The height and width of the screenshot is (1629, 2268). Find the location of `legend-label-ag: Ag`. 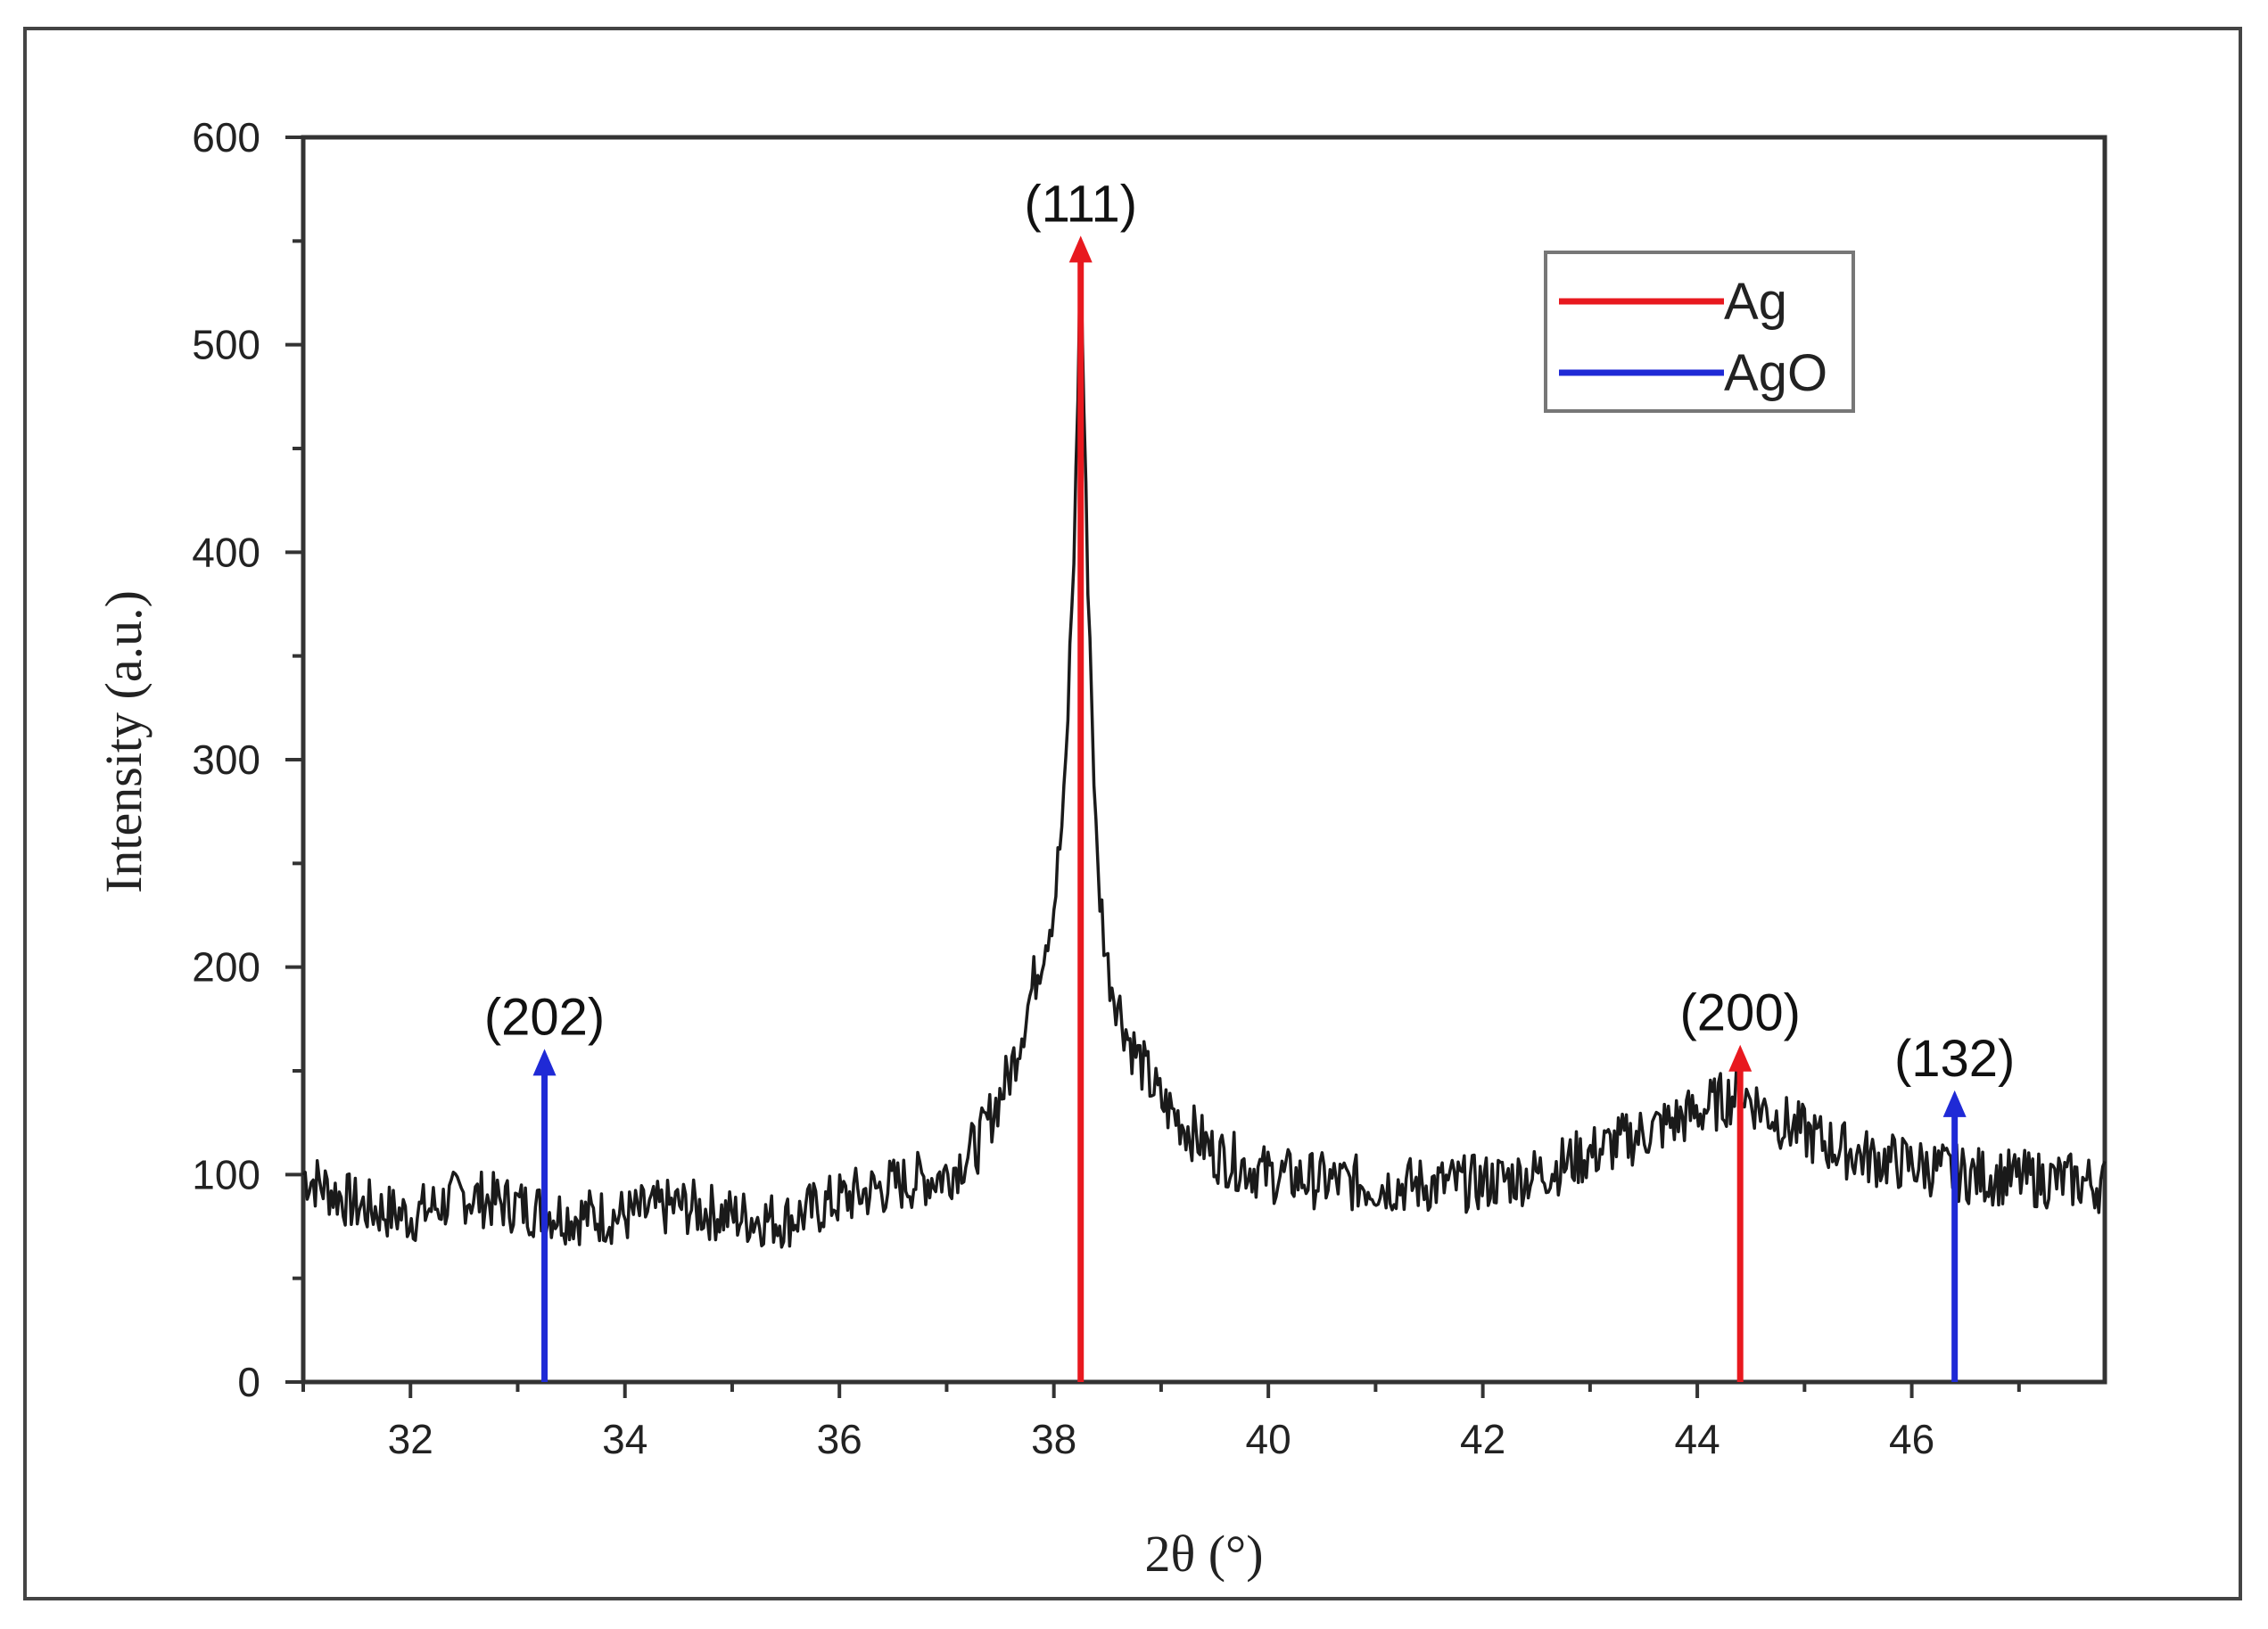

legend-label-ag: Ag is located at coordinates (1756, 302).